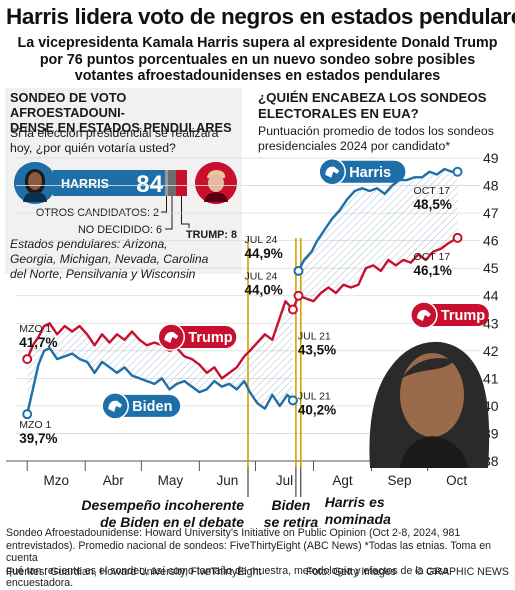 The width and height of the screenshot is (515, 590). I want to click on callout-value: 41,7%, so click(38, 342).